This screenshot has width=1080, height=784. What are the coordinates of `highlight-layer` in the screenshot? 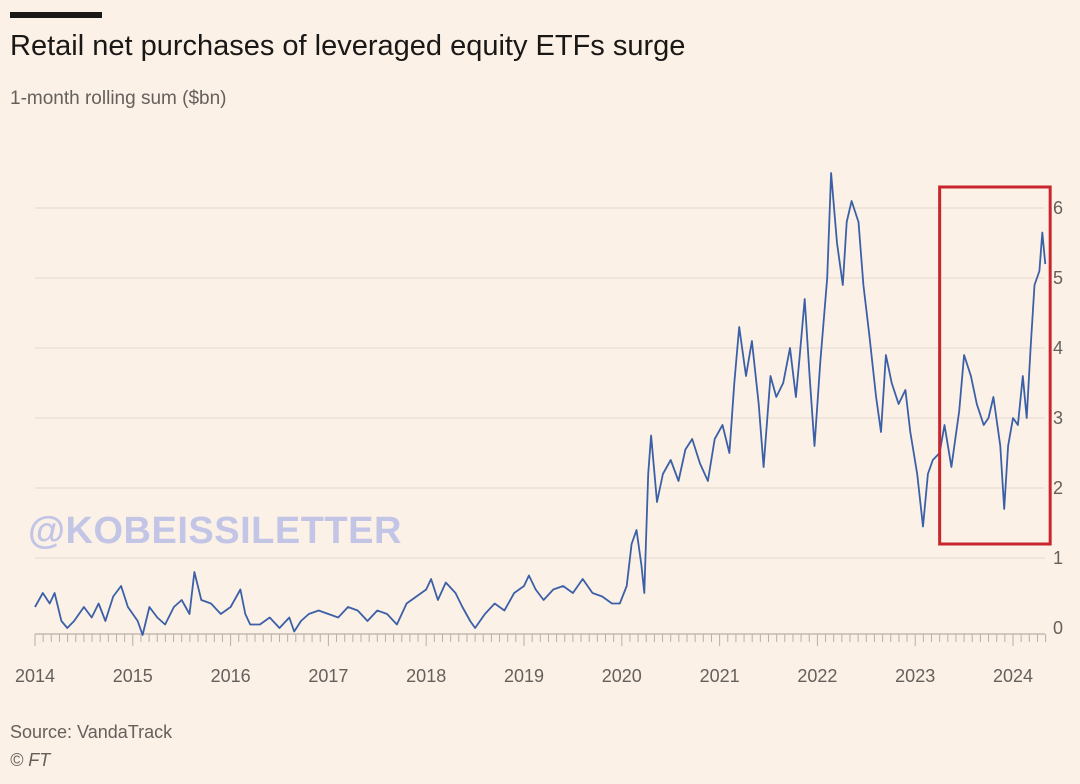 It's located at (995, 365).